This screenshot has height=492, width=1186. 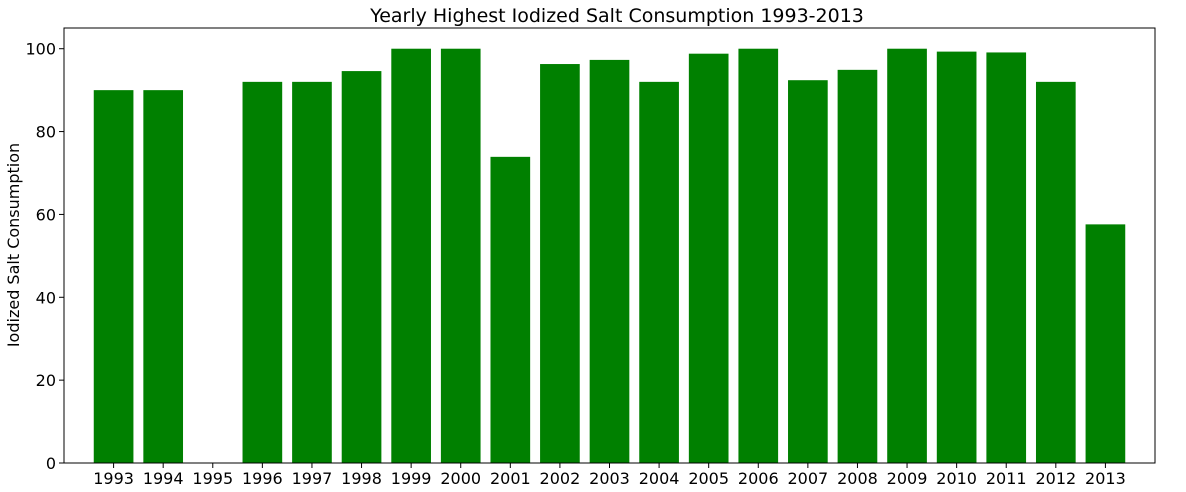 What do you see at coordinates (51, 463) in the screenshot?
I see `y-tick-label: 0` at bounding box center [51, 463].